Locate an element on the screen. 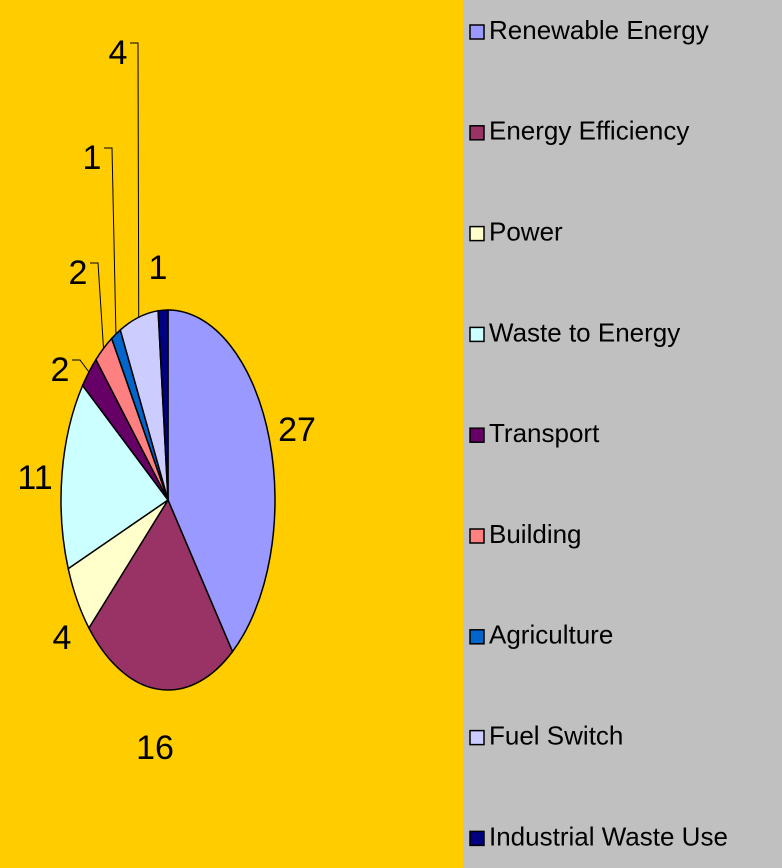 Image resolution: width=782 pixels, height=868 pixels. data-label: 11 is located at coordinates (34, 478).